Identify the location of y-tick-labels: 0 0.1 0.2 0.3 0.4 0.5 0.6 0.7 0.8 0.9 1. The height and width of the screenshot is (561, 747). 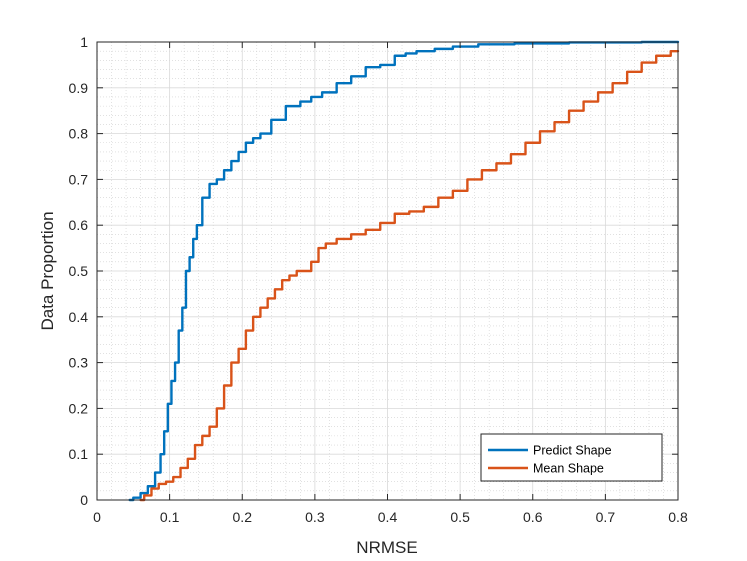
(79, 271).